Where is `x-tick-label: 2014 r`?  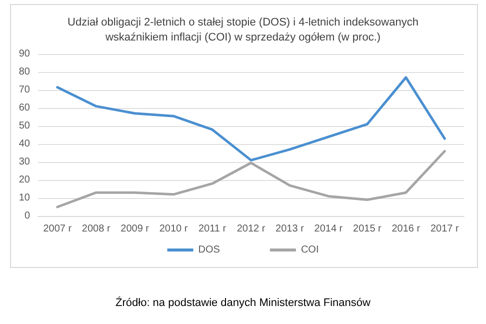
x-tick-label: 2014 r is located at coordinates (329, 229).